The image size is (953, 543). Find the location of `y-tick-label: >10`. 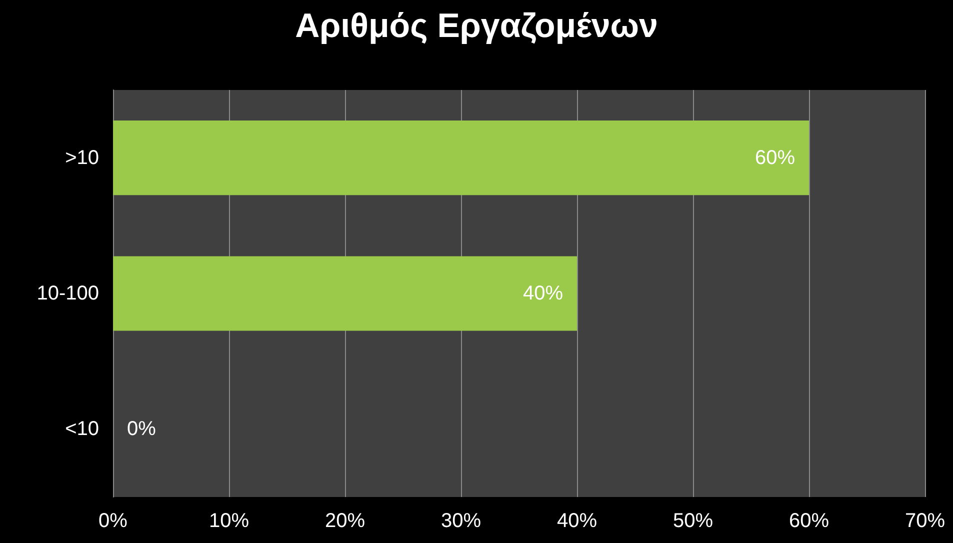

y-tick-label: >10 is located at coordinates (82, 157).